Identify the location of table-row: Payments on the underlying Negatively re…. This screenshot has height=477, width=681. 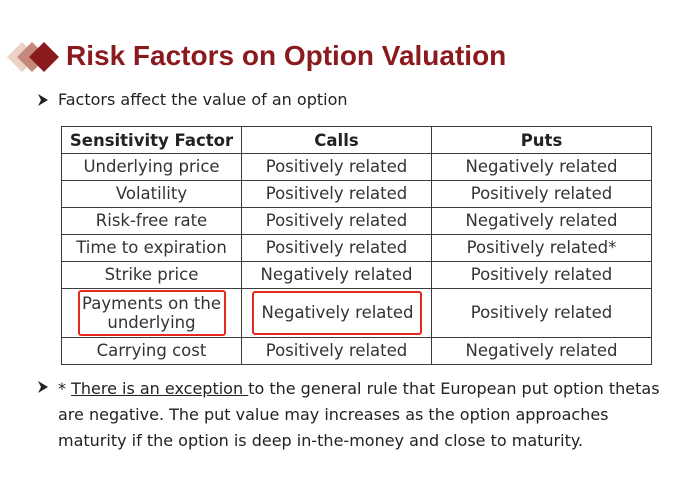
(356, 313).